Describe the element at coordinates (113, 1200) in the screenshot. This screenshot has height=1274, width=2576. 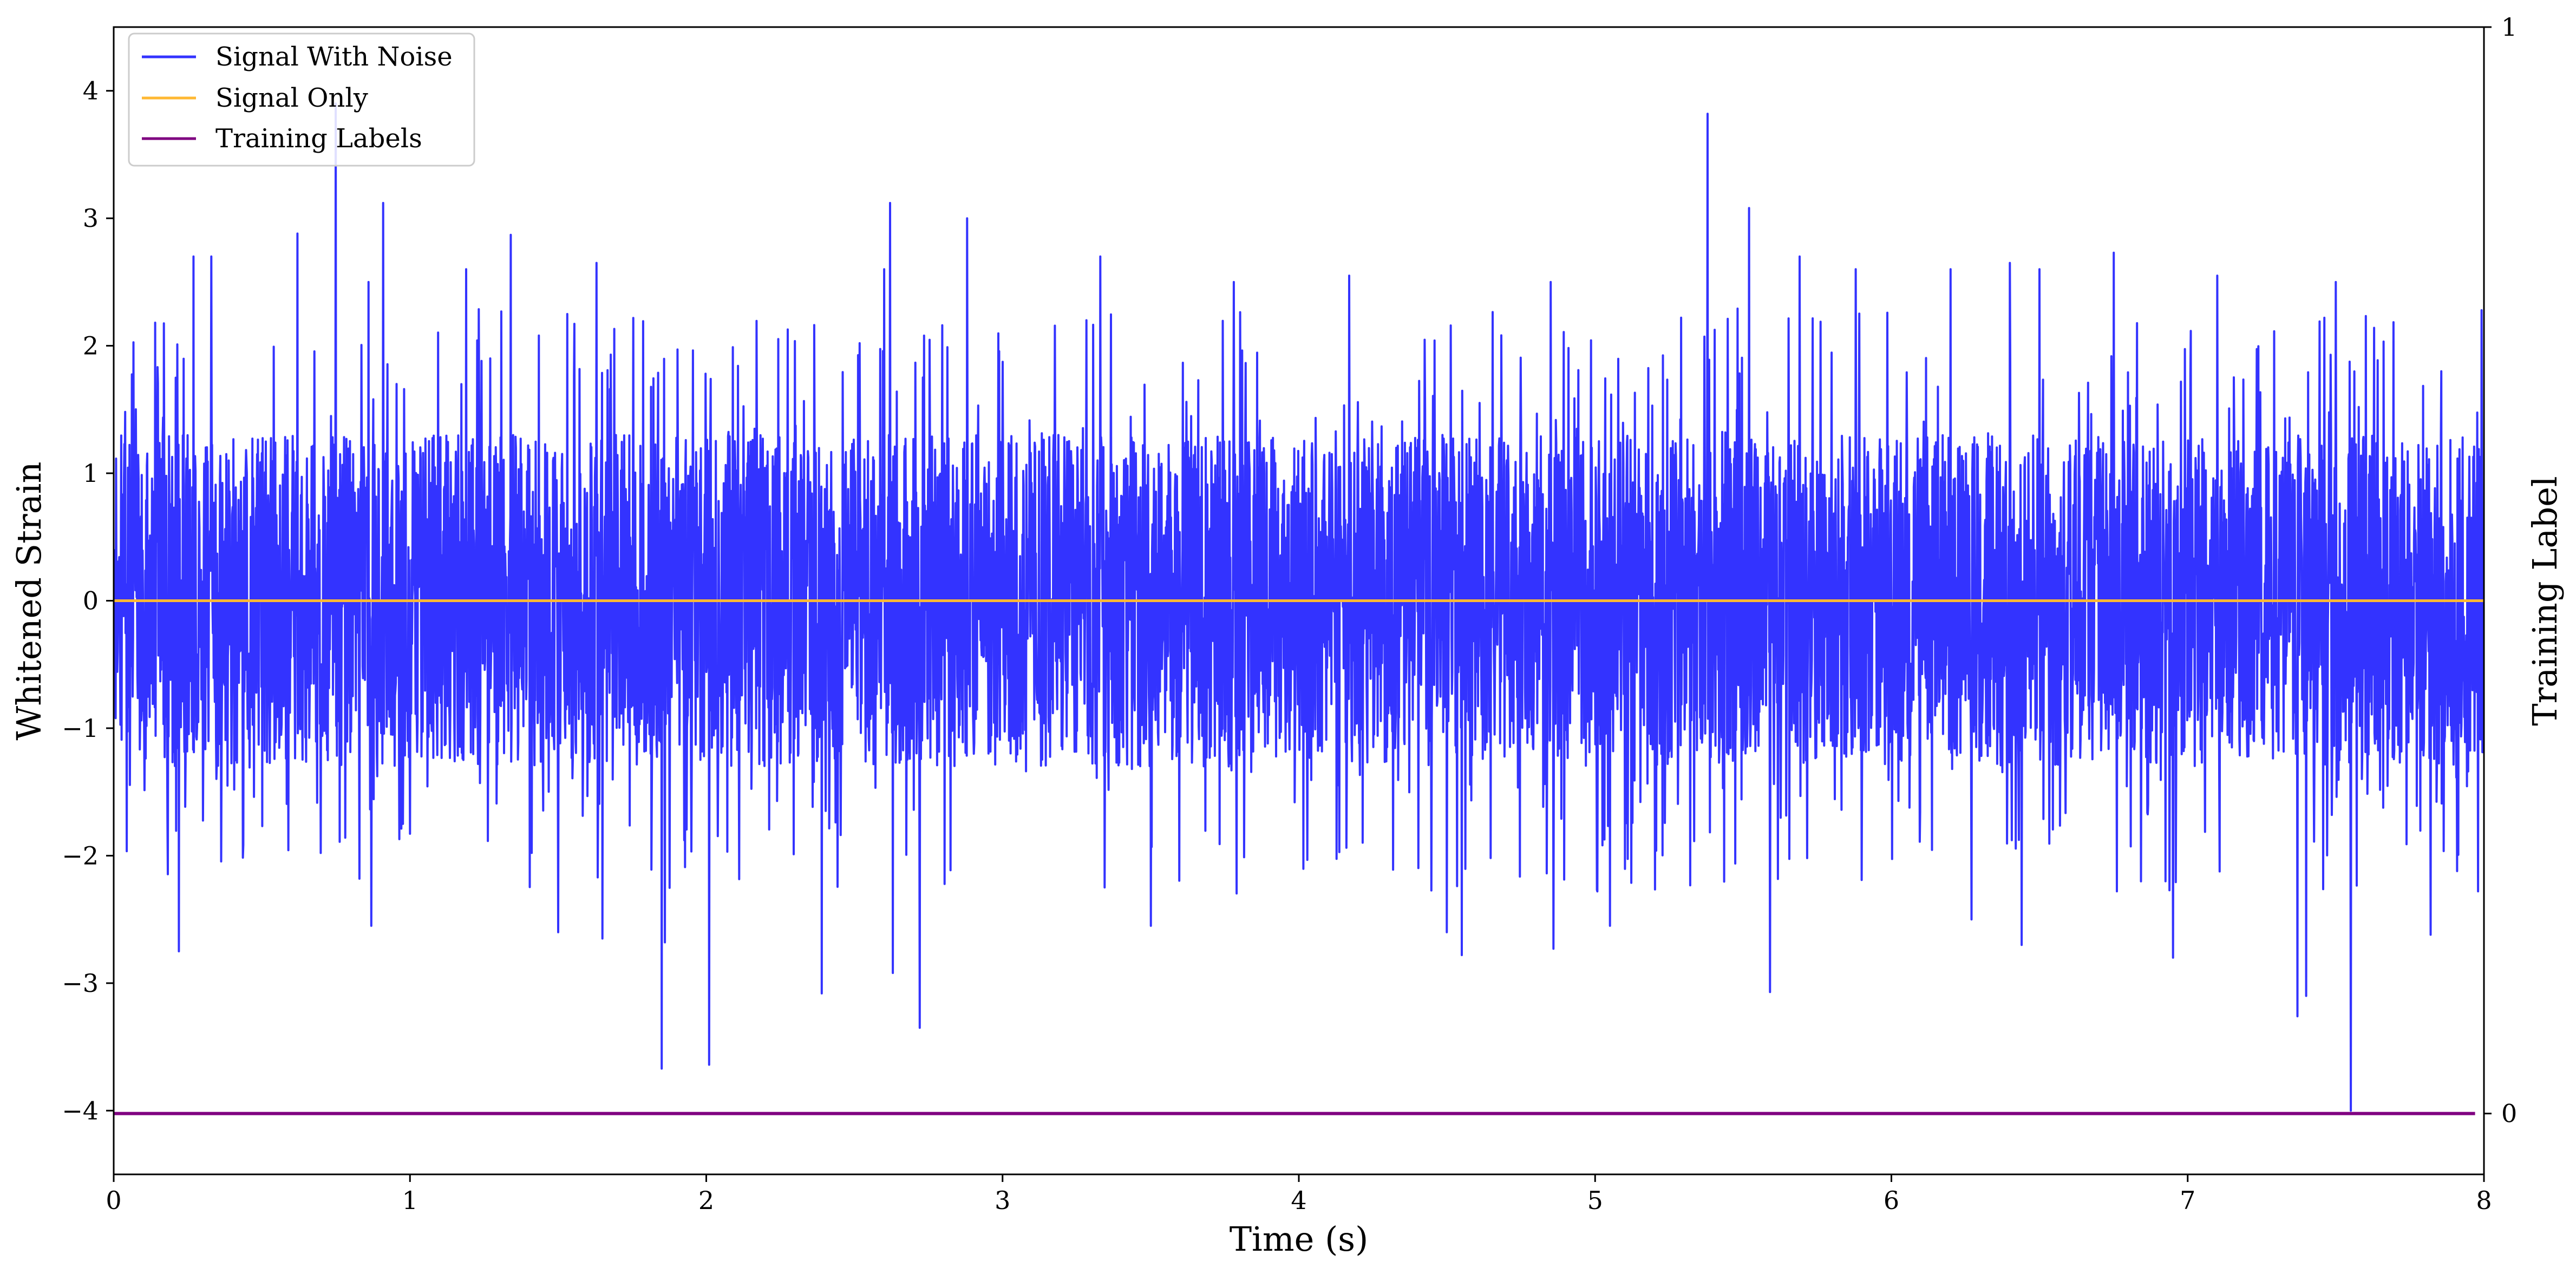
I see `x-tick-label: 0` at that location.